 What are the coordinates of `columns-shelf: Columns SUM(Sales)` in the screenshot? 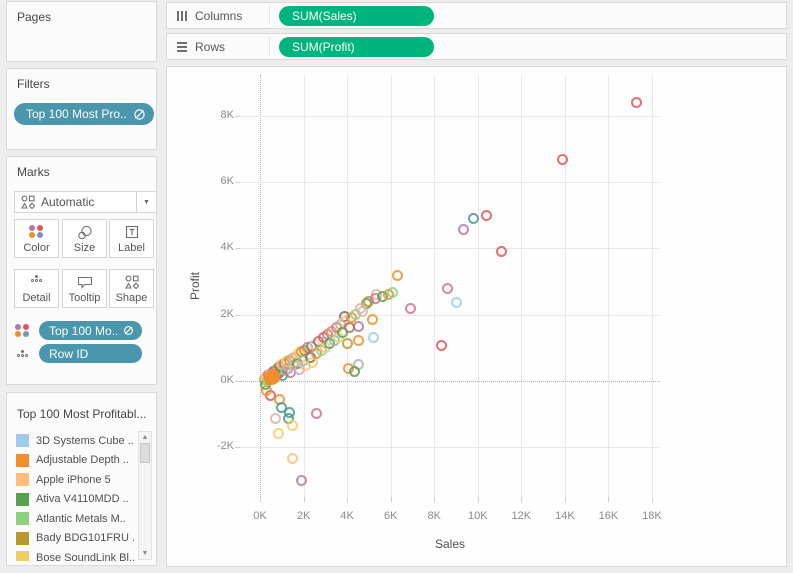 It's located at (476, 15).